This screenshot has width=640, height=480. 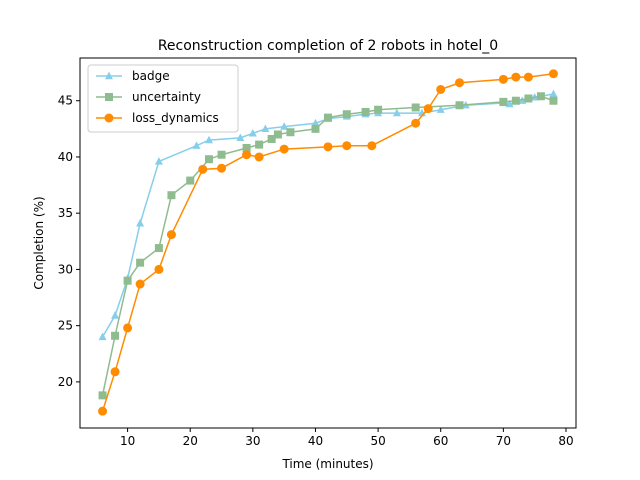 I want to click on x-tick-label: 30, so click(x=252, y=441).